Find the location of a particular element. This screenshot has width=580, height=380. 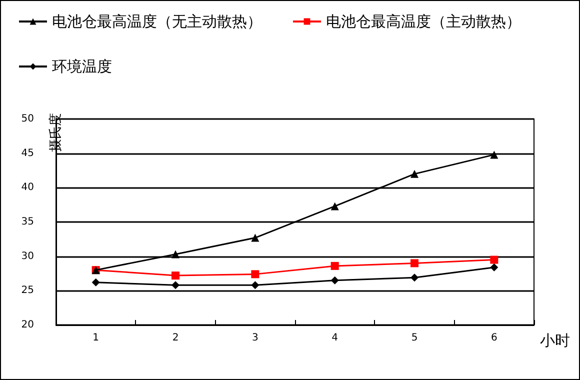

x-tick-label: 6 is located at coordinates (494, 338).